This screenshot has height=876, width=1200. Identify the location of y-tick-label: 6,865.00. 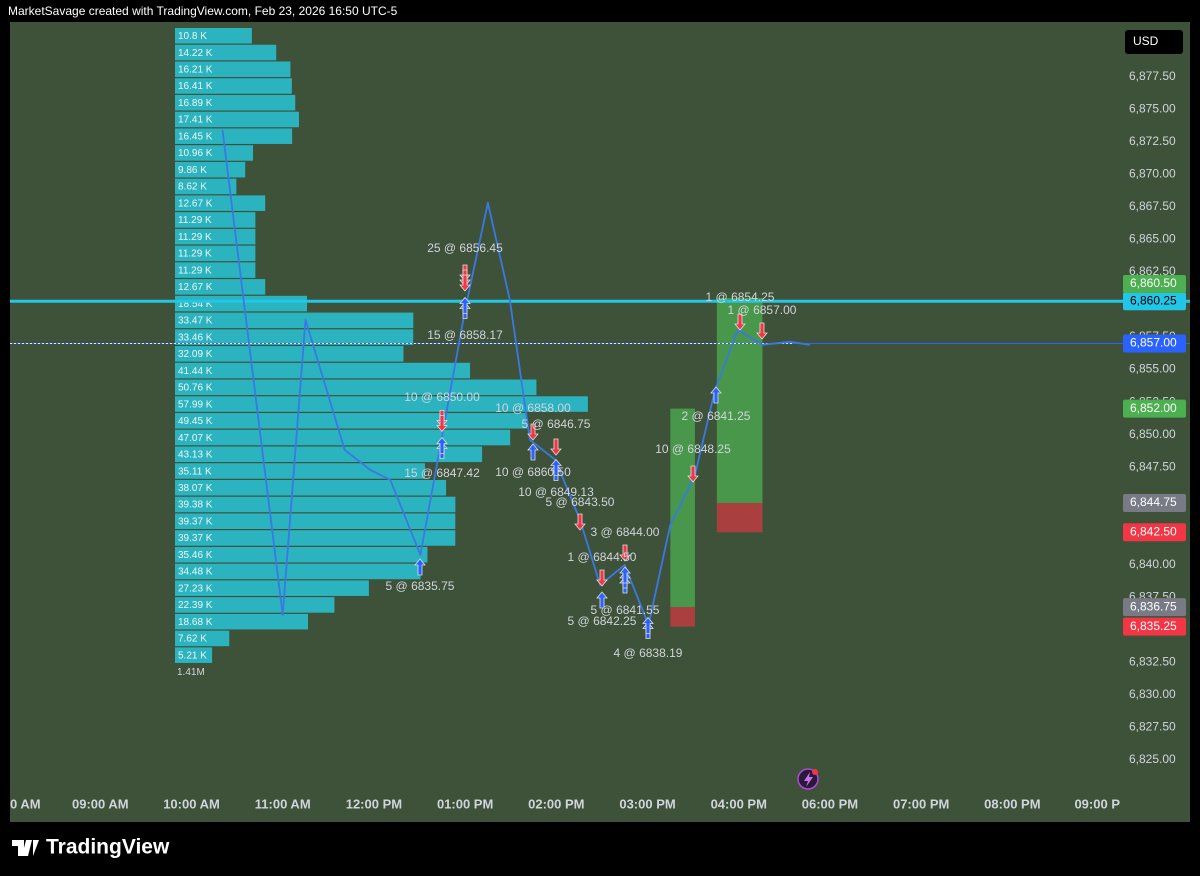
(1152, 239).